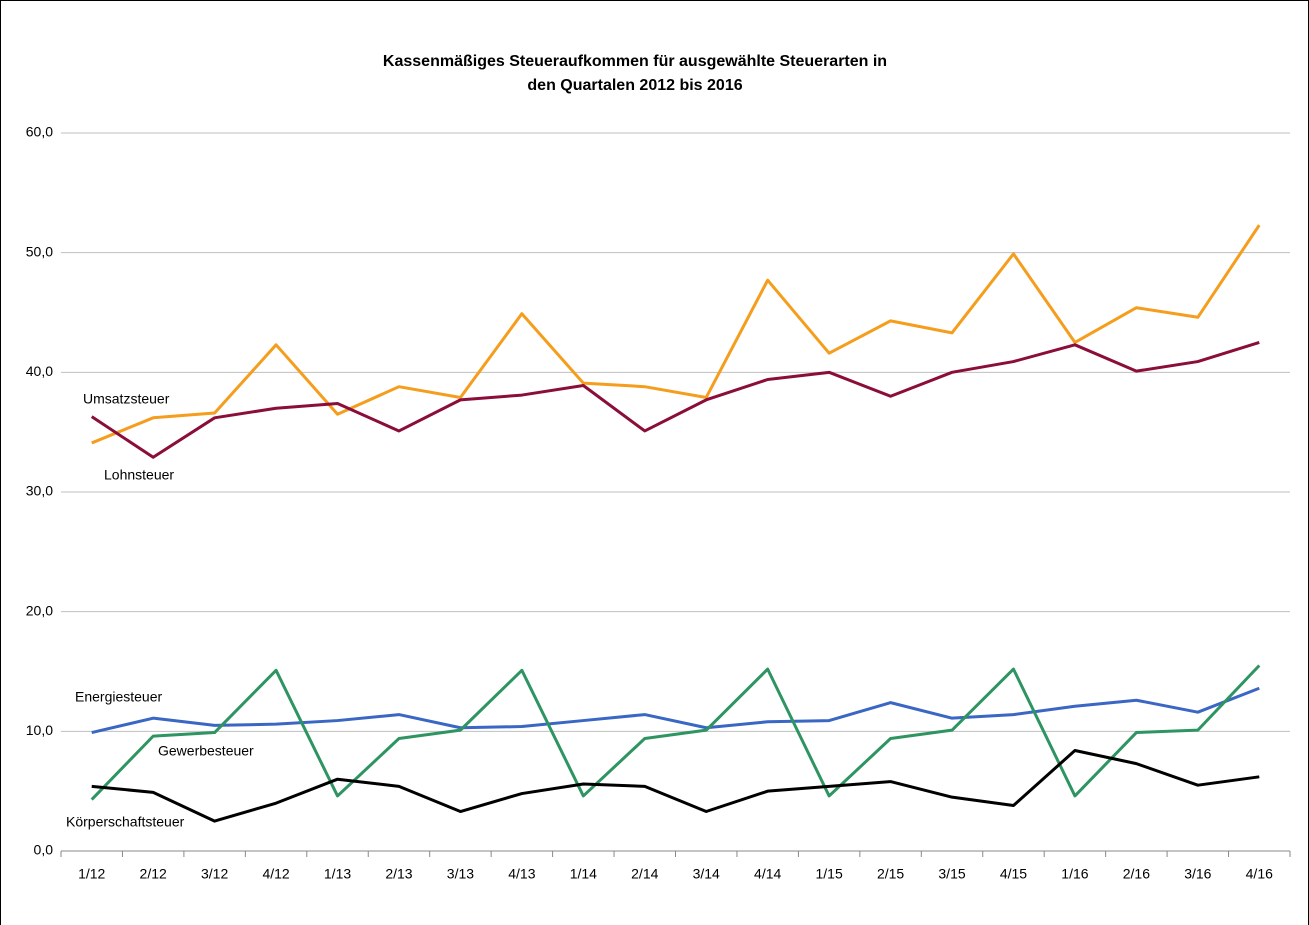 Image resolution: width=1309 pixels, height=925 pixels. I want to click on x-tick-label: 4/16, so click(1259, 874).